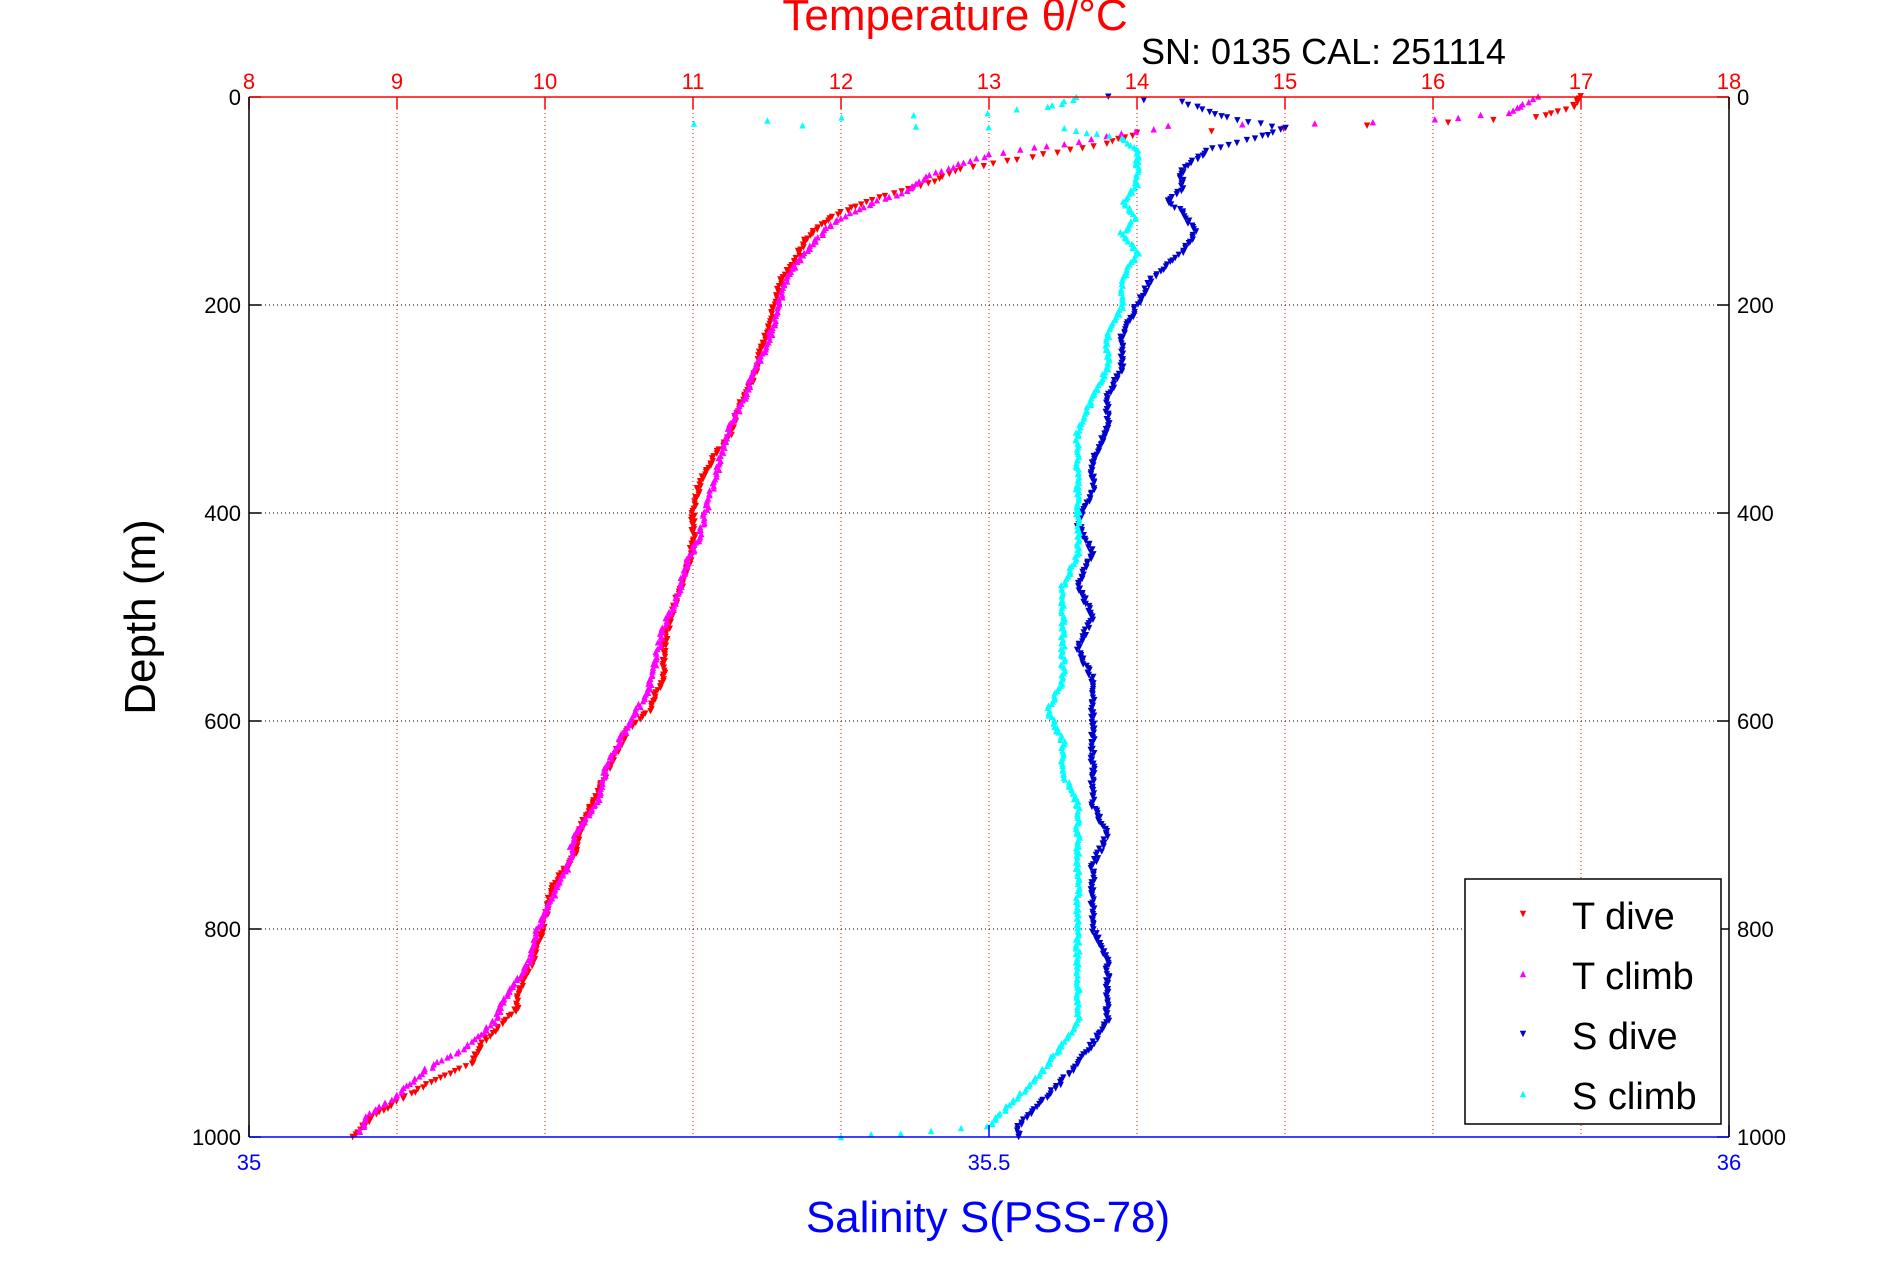  I want to click on calibration-annotation: SN: 0135 CAL: 251114, so click(1323, 51).